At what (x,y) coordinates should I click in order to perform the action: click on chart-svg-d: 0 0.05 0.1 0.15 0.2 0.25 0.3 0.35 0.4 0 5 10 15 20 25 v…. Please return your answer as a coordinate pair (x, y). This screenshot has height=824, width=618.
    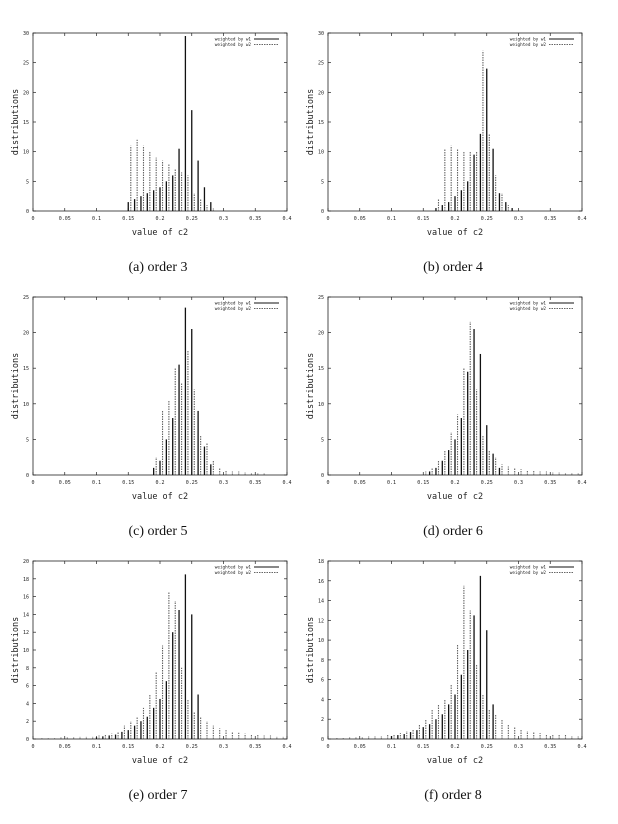
    Looking at the image, I should click on (446, 398).